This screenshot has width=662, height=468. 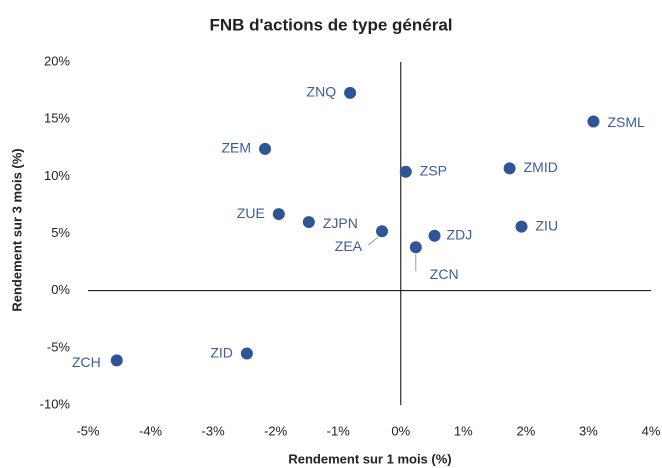 I want to click on y-tick-label: 20%, so click(x=57, y=60).